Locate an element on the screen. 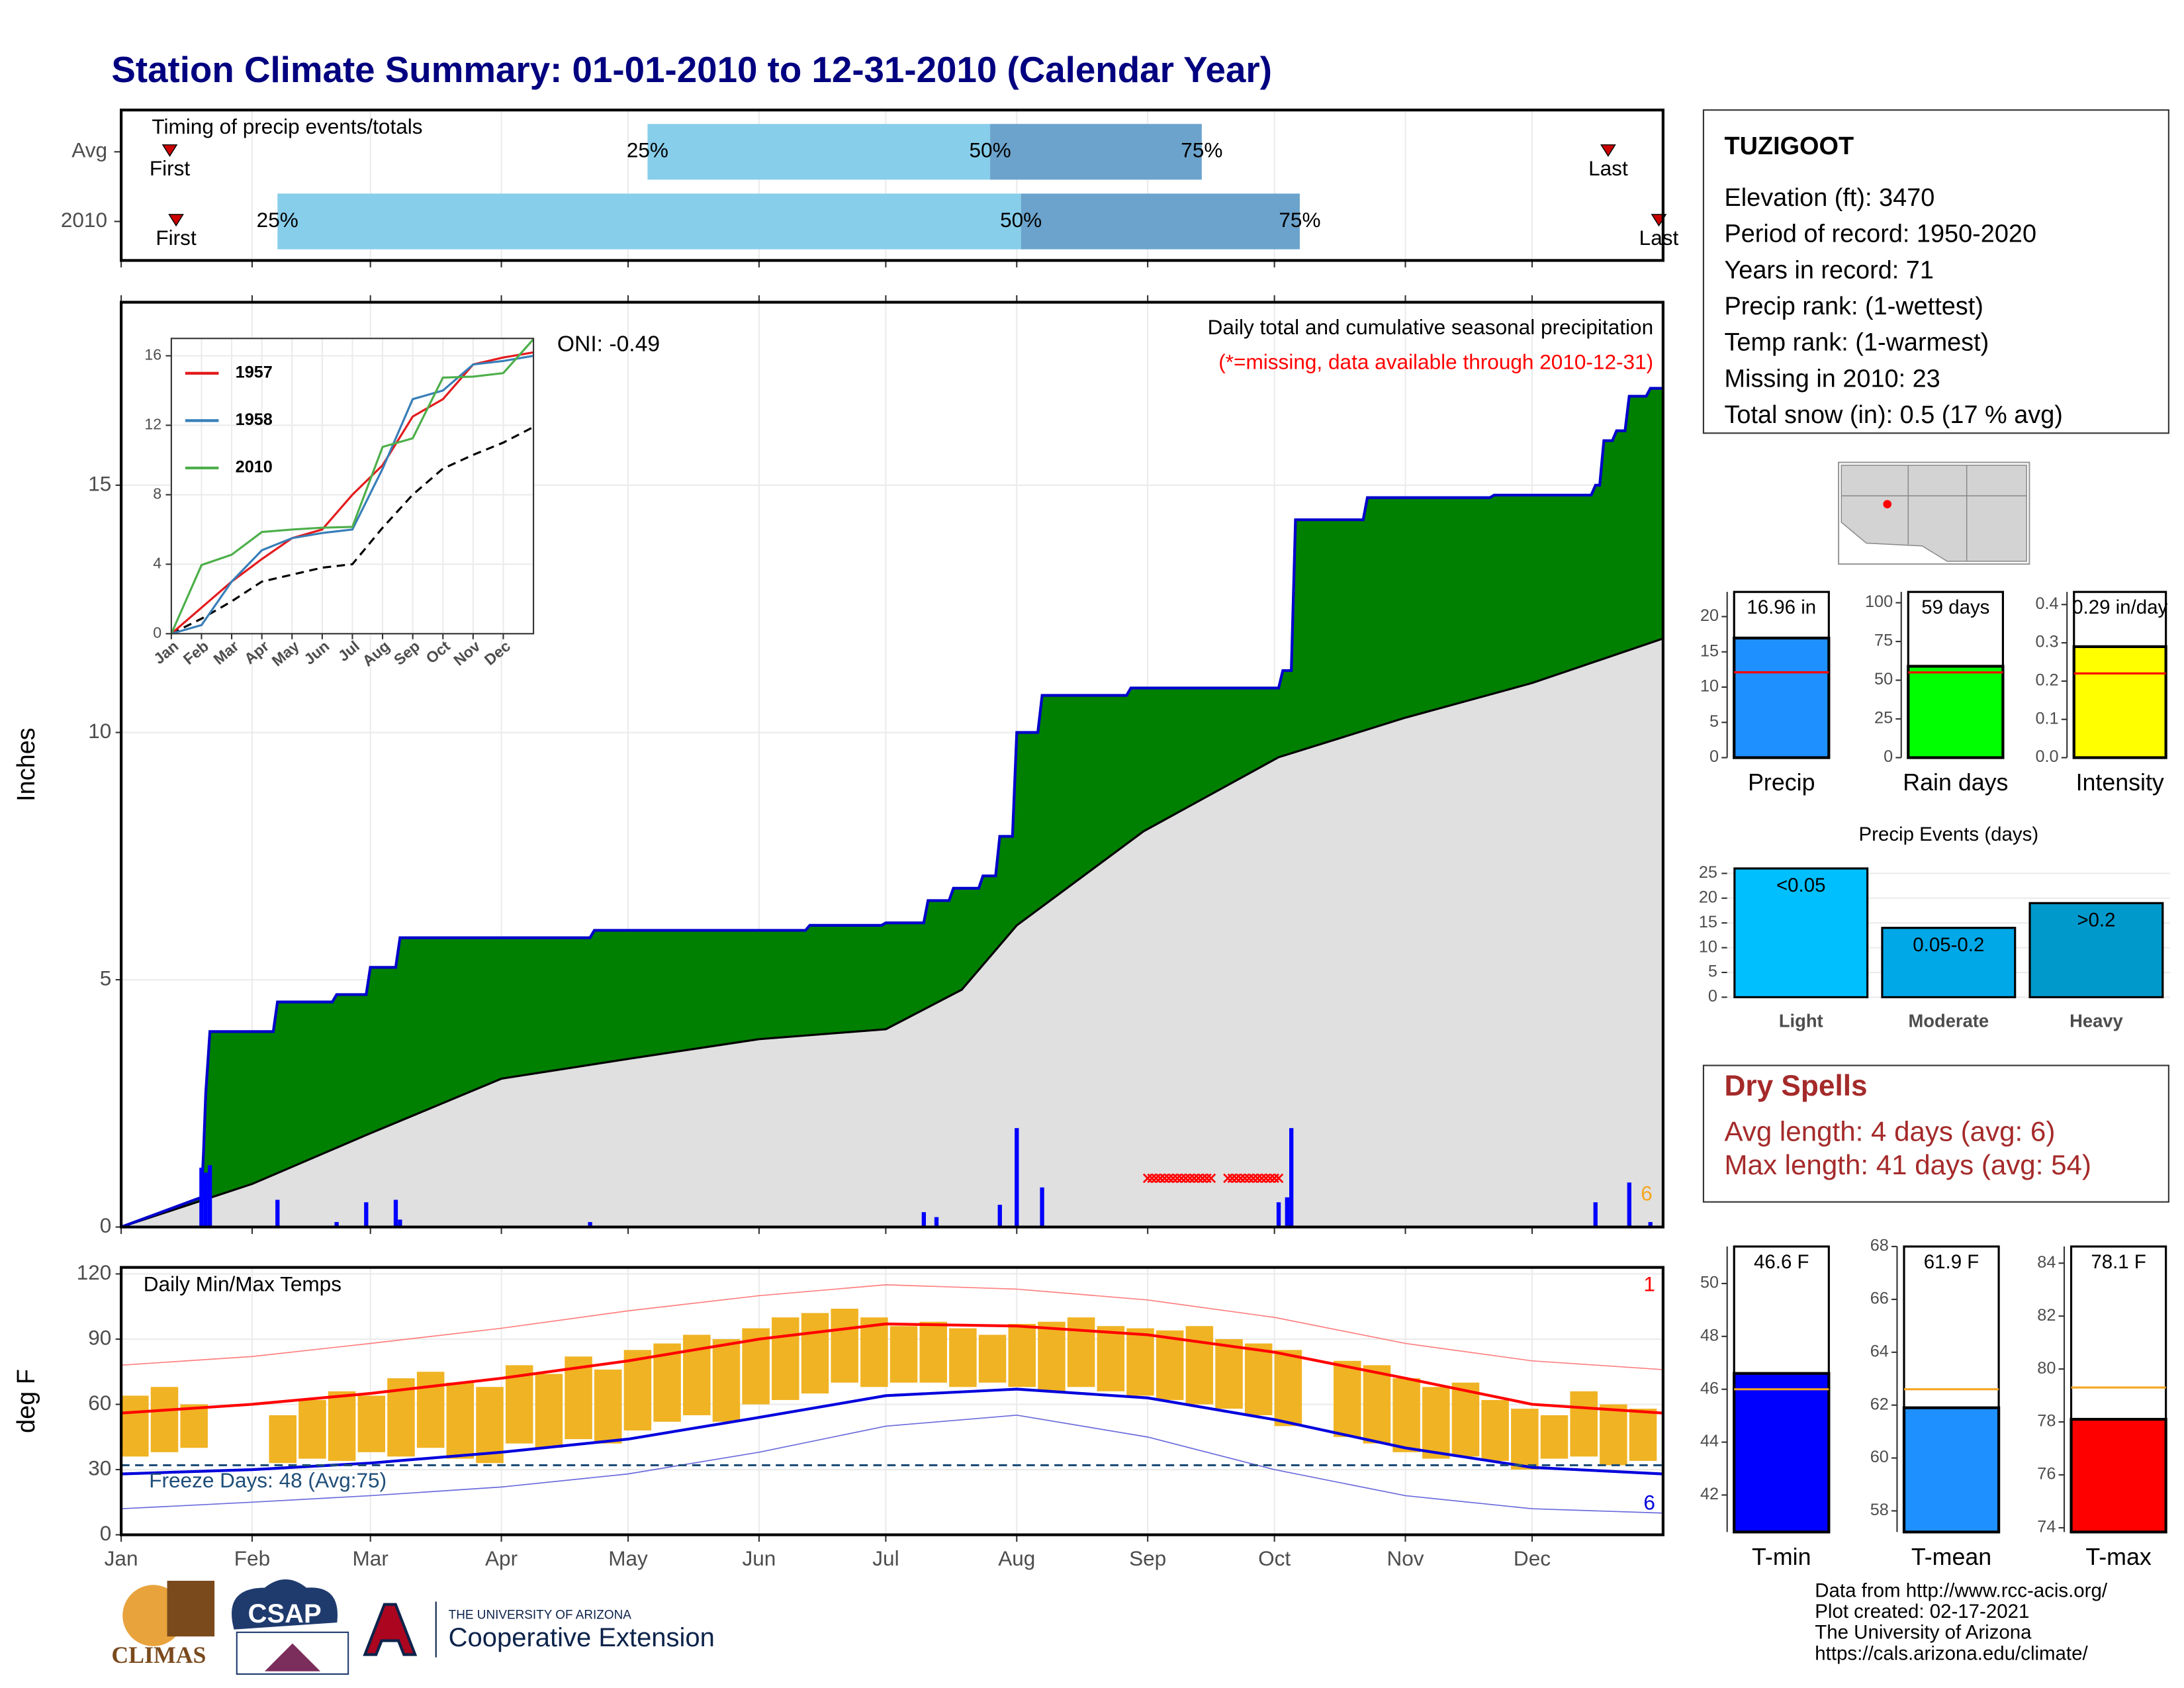  gauge-category: Rain days is located at coordinates (1955, 782).